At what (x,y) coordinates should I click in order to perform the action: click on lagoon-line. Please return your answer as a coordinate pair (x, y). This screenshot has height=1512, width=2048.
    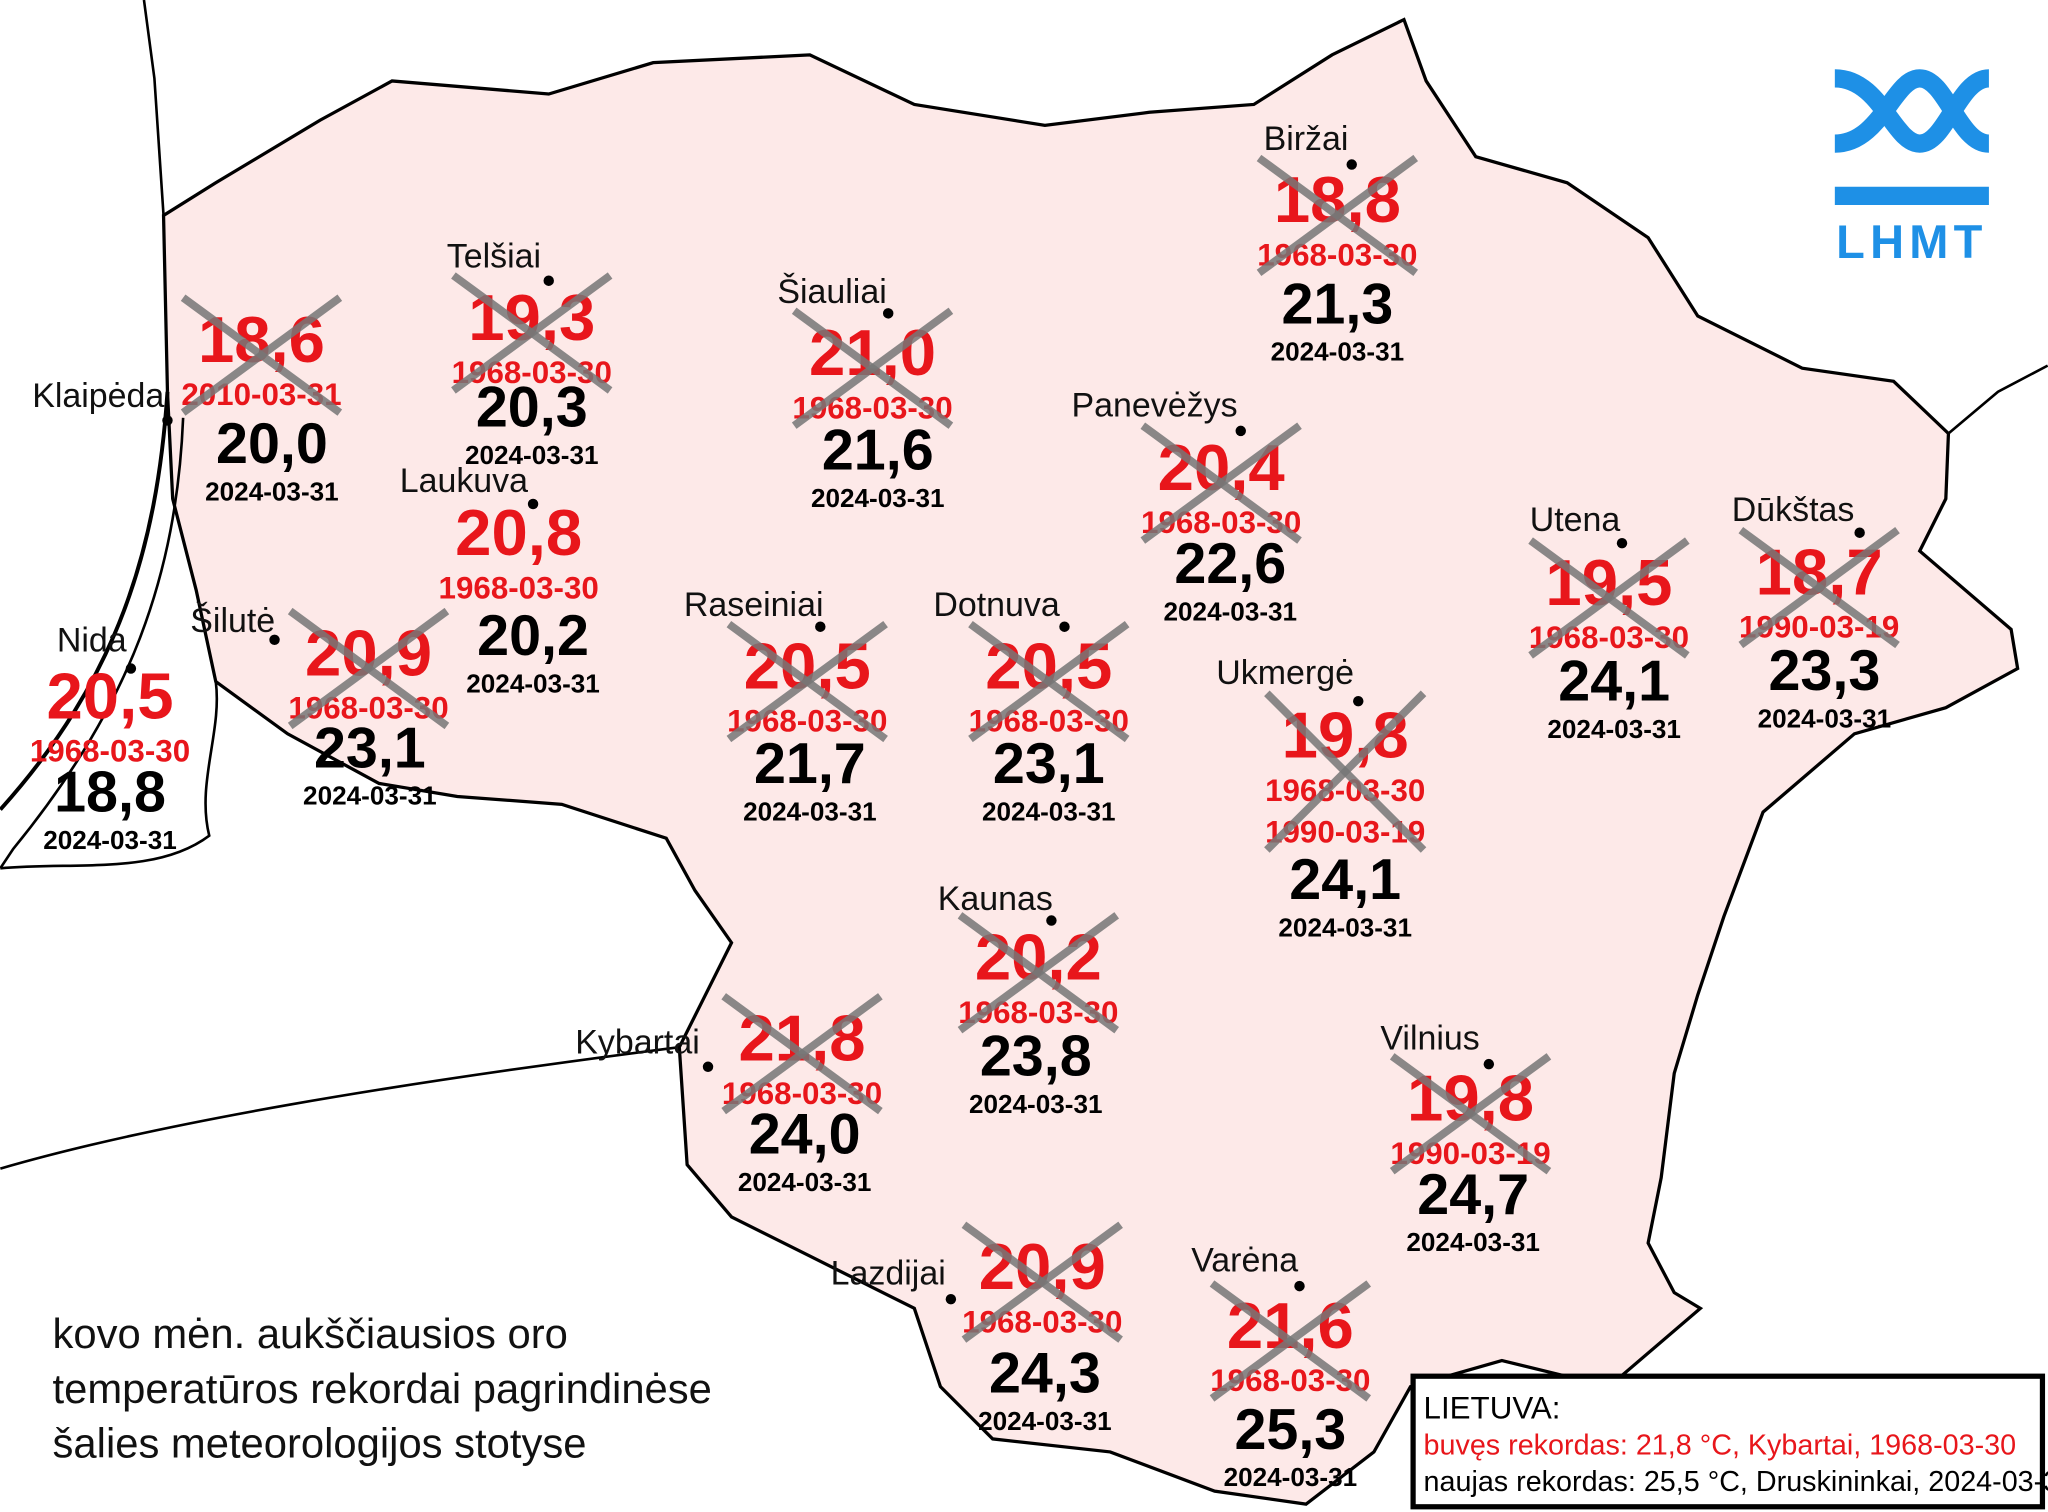
    Looking at the image, I should click on (109, 775).